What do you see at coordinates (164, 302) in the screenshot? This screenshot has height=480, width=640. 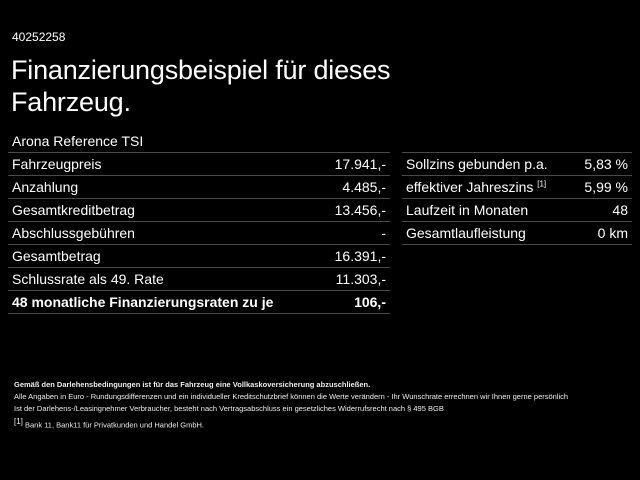 I see `row-label: 48 monatliche Finanzierungsraten zu je` at bounding box center [164, 302].